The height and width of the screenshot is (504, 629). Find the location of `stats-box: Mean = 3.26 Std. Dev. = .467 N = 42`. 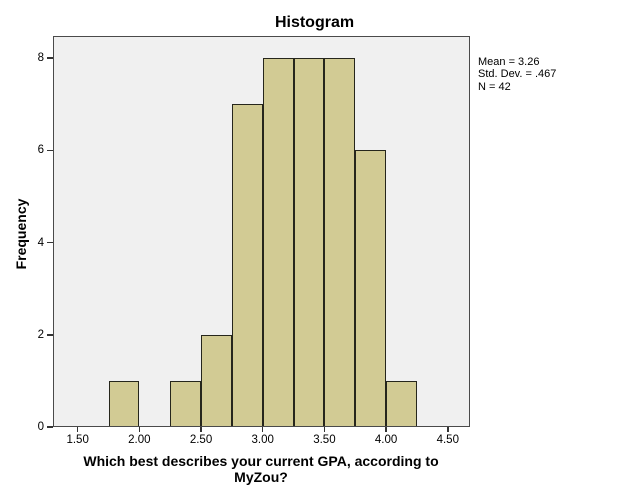

stats-box: Mean = 3.26 Std. Dev. = .467 N = 42 is located at coordinates (517, 74).